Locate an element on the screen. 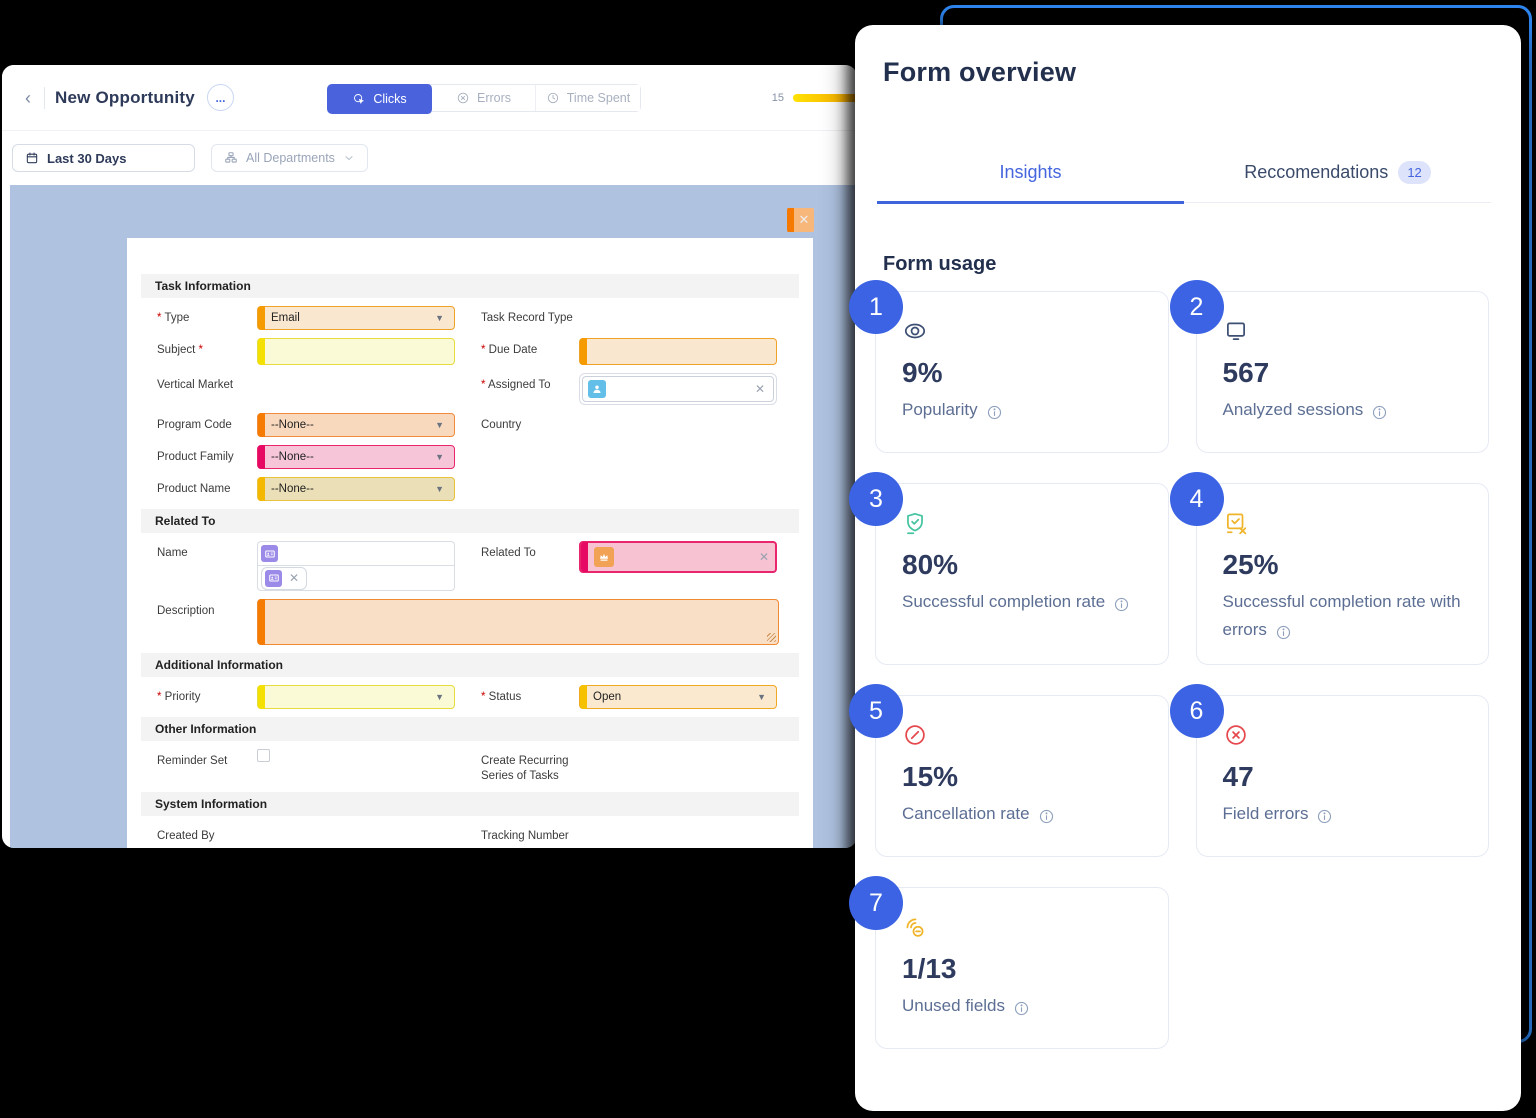  overview-tab-bar: Insights Reccomendations 12 is located at coordinates (1184, 173).